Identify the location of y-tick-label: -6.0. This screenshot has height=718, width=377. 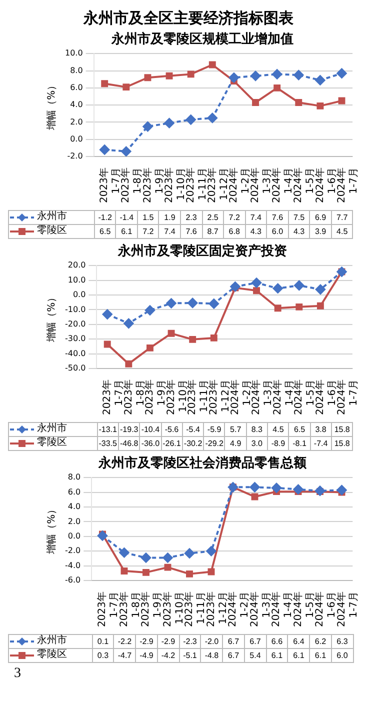
(73, 580).